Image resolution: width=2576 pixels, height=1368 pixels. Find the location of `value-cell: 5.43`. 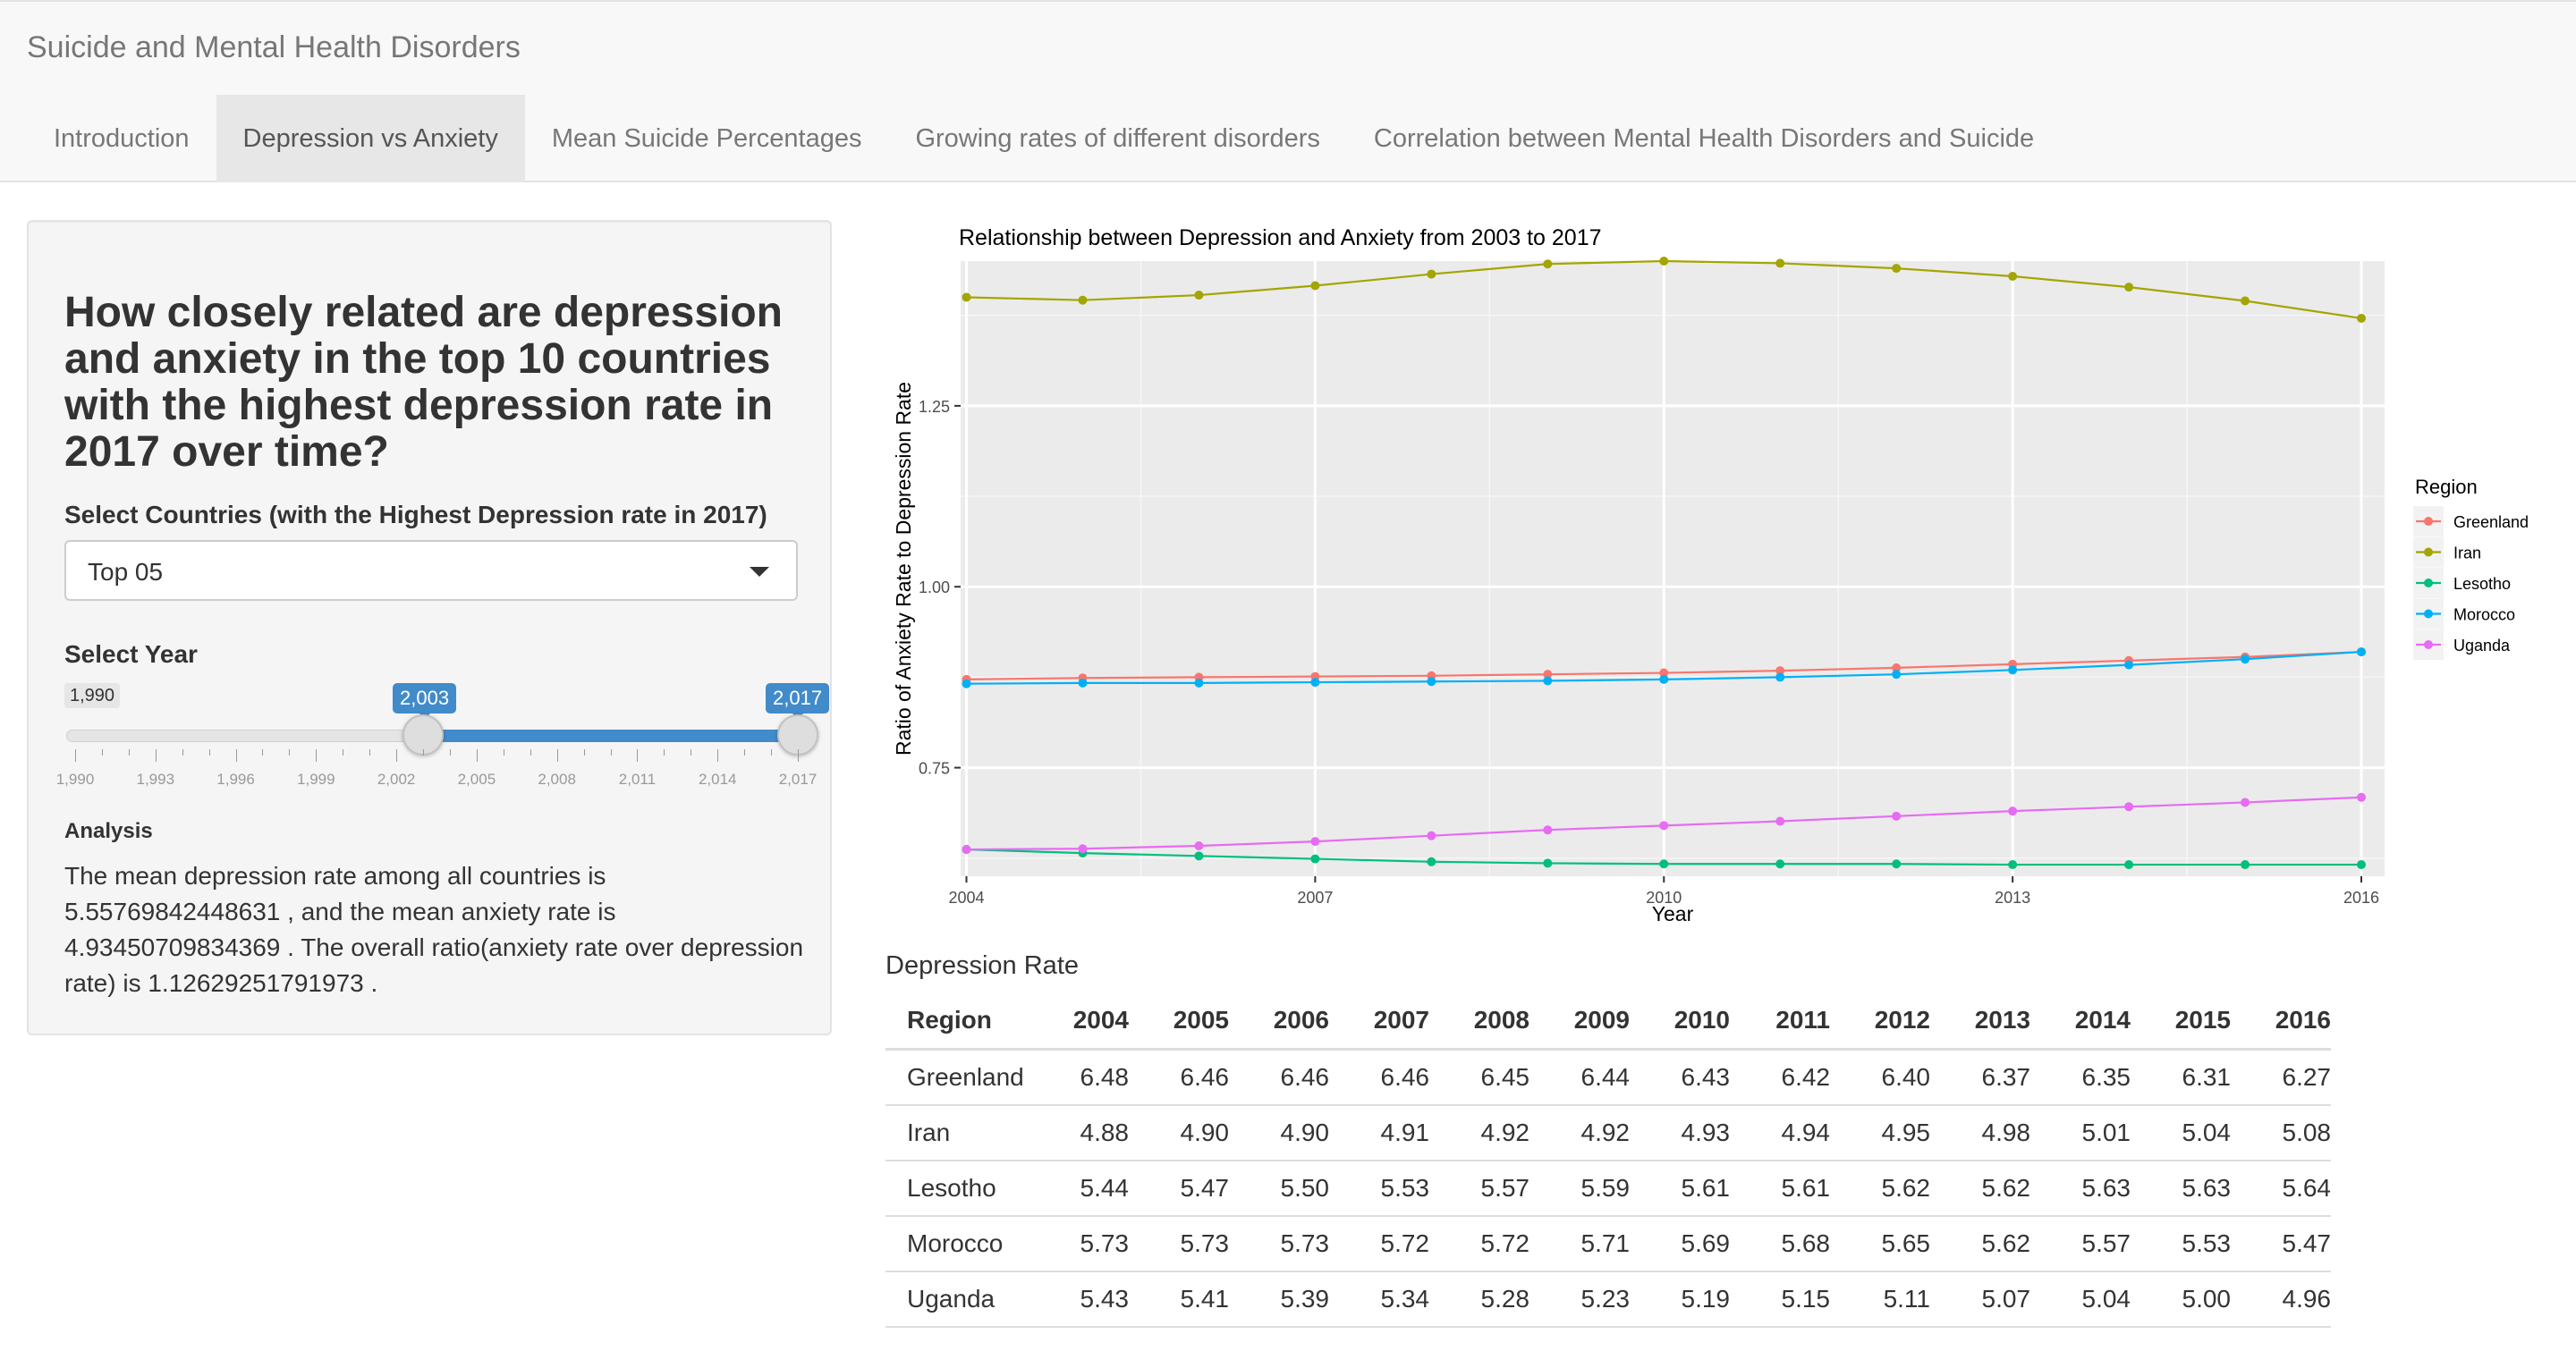

value-cell: 5.43 is located at coordinates (1079, 1299).